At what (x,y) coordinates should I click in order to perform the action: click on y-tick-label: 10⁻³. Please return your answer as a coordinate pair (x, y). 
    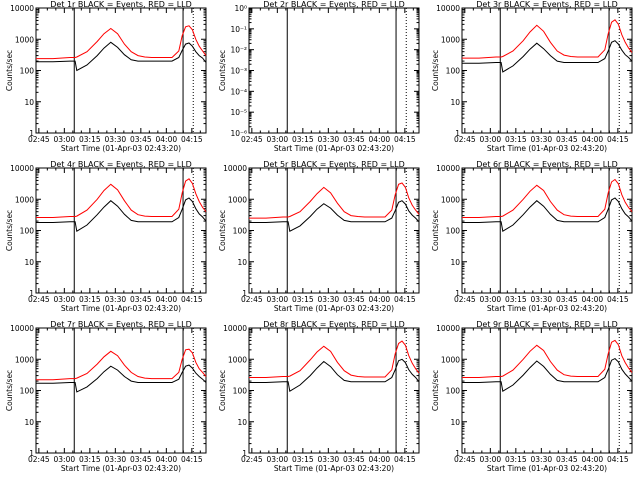
    Looking at the image, I should click on (238, 71).